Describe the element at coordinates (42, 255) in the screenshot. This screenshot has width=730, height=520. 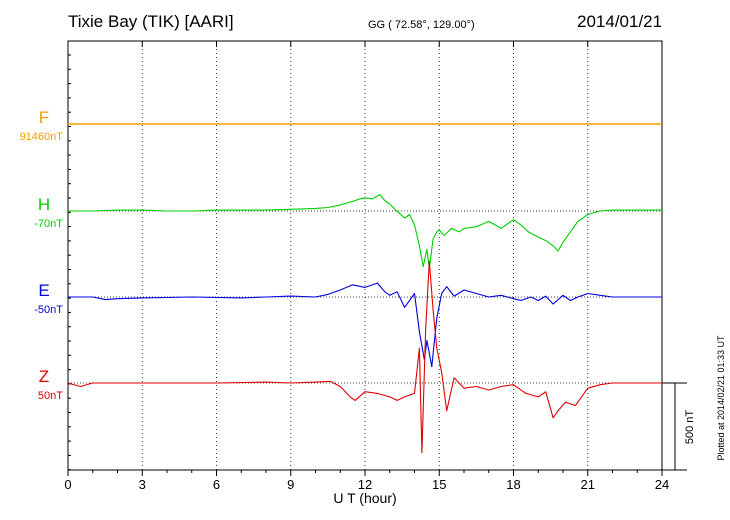
I see `series-labels: F 91460nT H -70nT E -50nT Z 50nT` at that location.